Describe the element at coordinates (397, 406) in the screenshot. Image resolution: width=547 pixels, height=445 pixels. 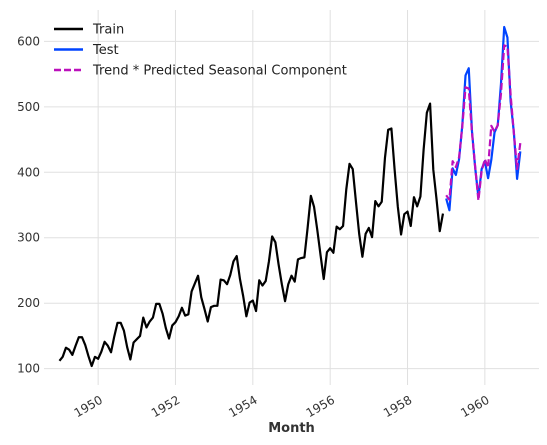
I see `x-tick-label-4: 1958` at that location.